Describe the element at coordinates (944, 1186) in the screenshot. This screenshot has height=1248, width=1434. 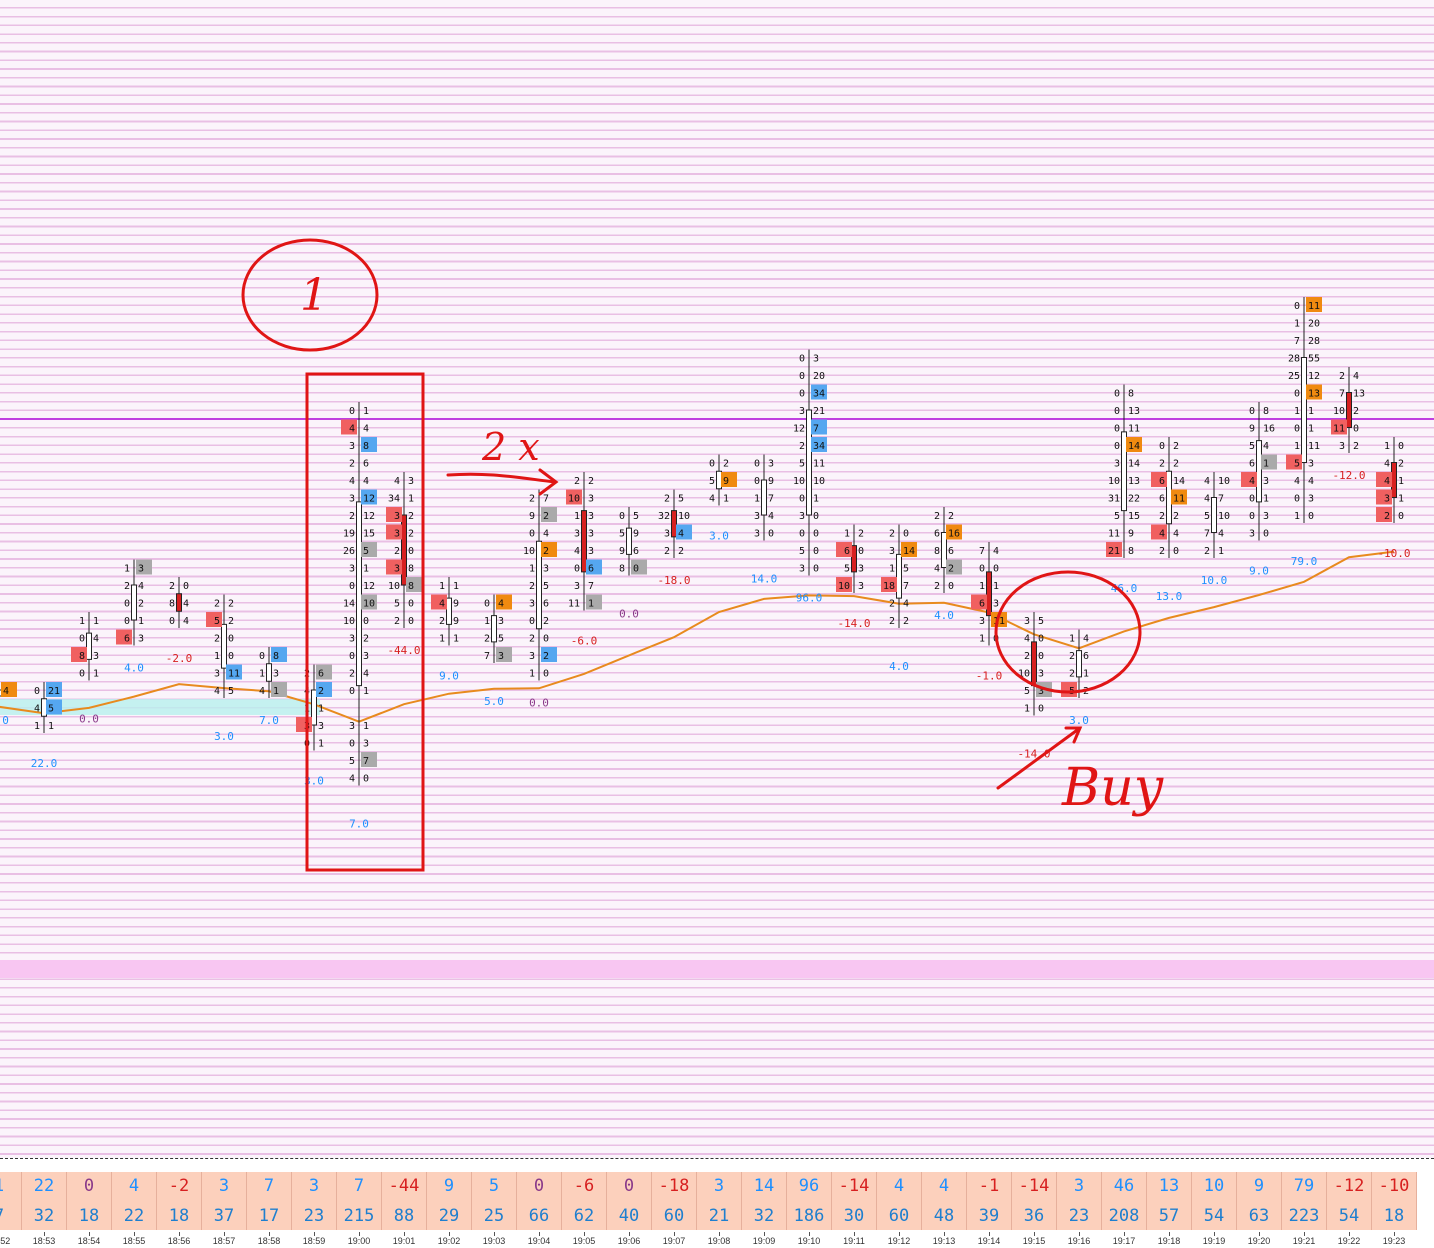
I see `footer-delta-value: 4` at that location.